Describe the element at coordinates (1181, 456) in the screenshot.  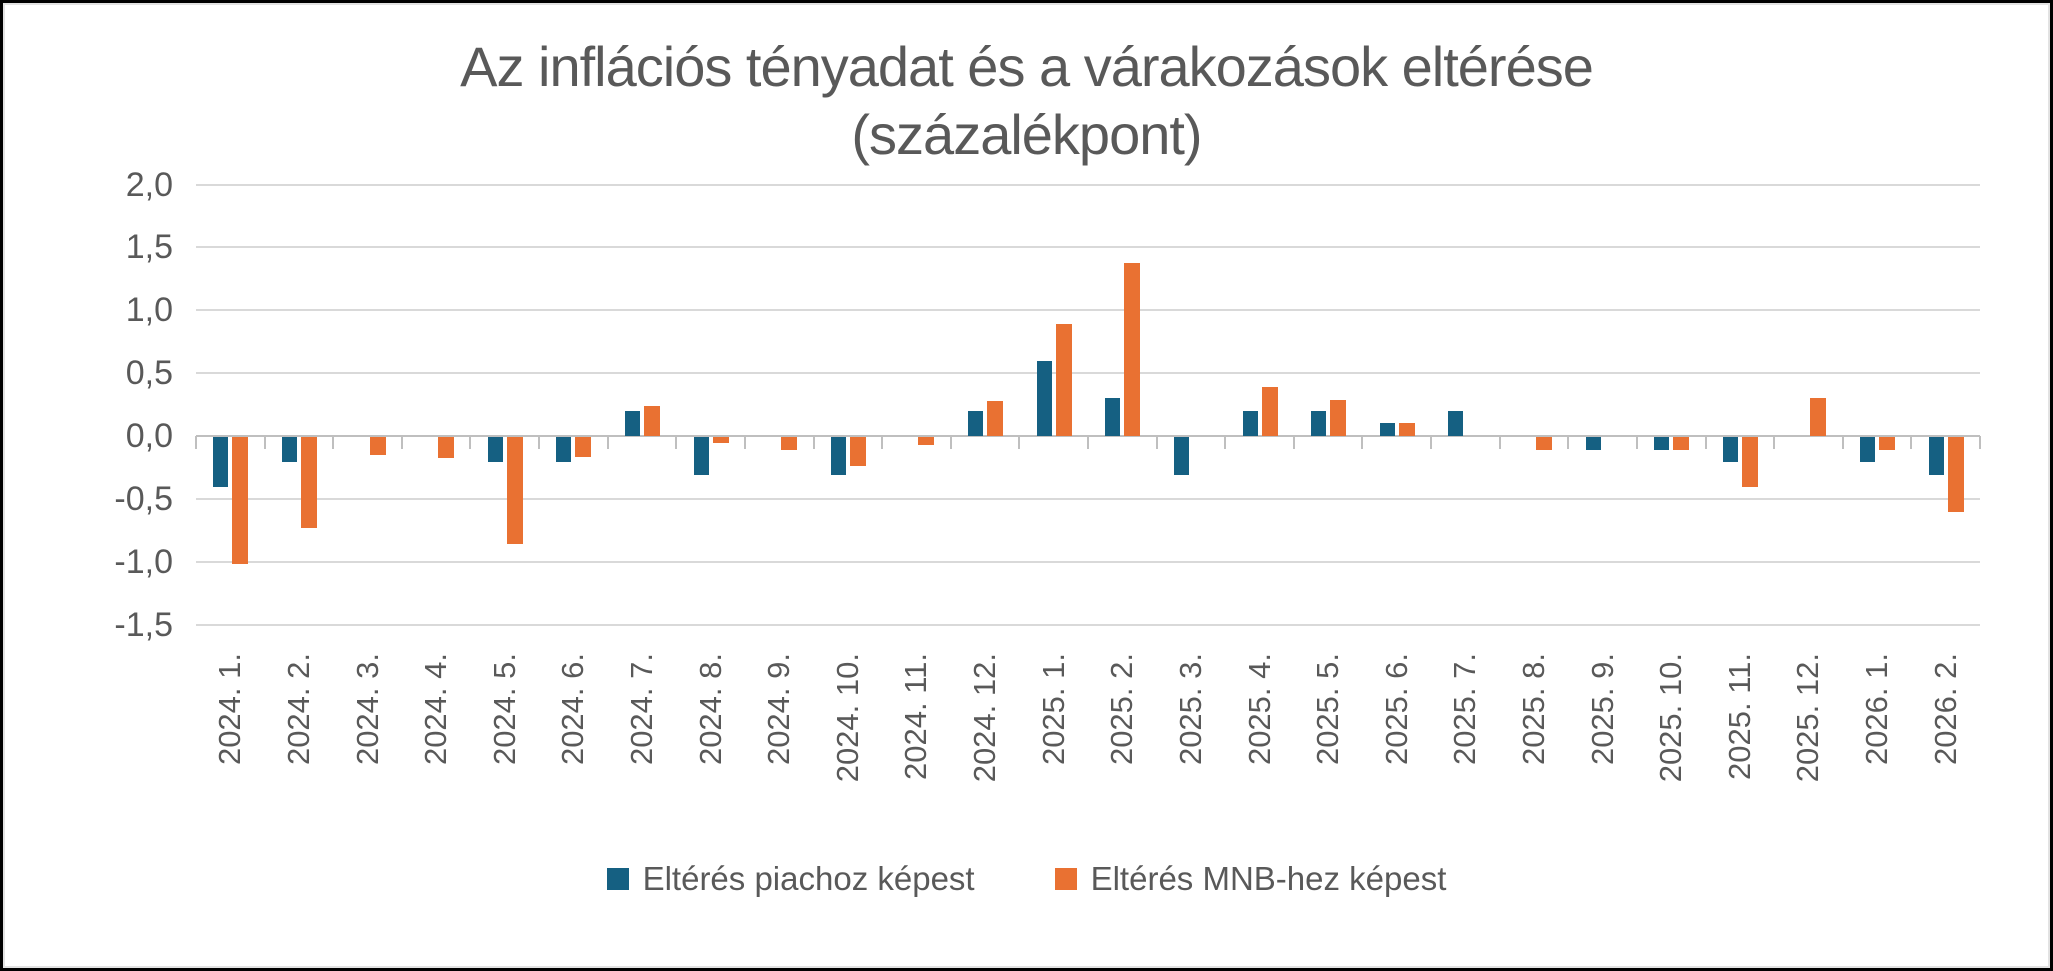
I see `bar-Eltérés piachoz képest-2025. 3.` at that location.